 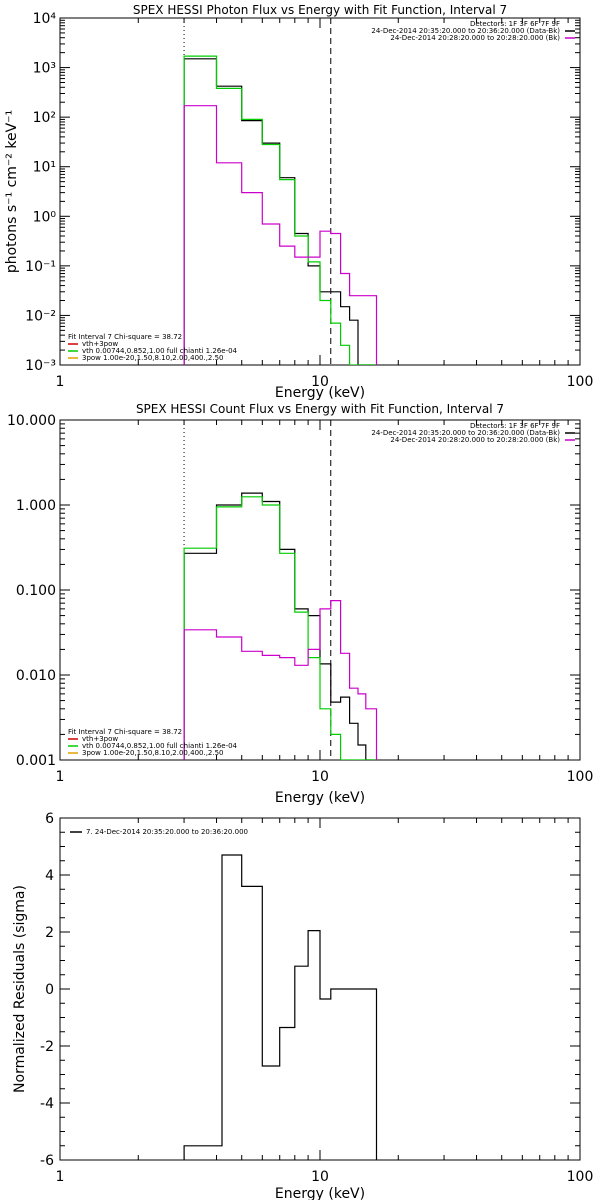 I want to click on y-tick-label: 10.000, so click(x=31, y=421).